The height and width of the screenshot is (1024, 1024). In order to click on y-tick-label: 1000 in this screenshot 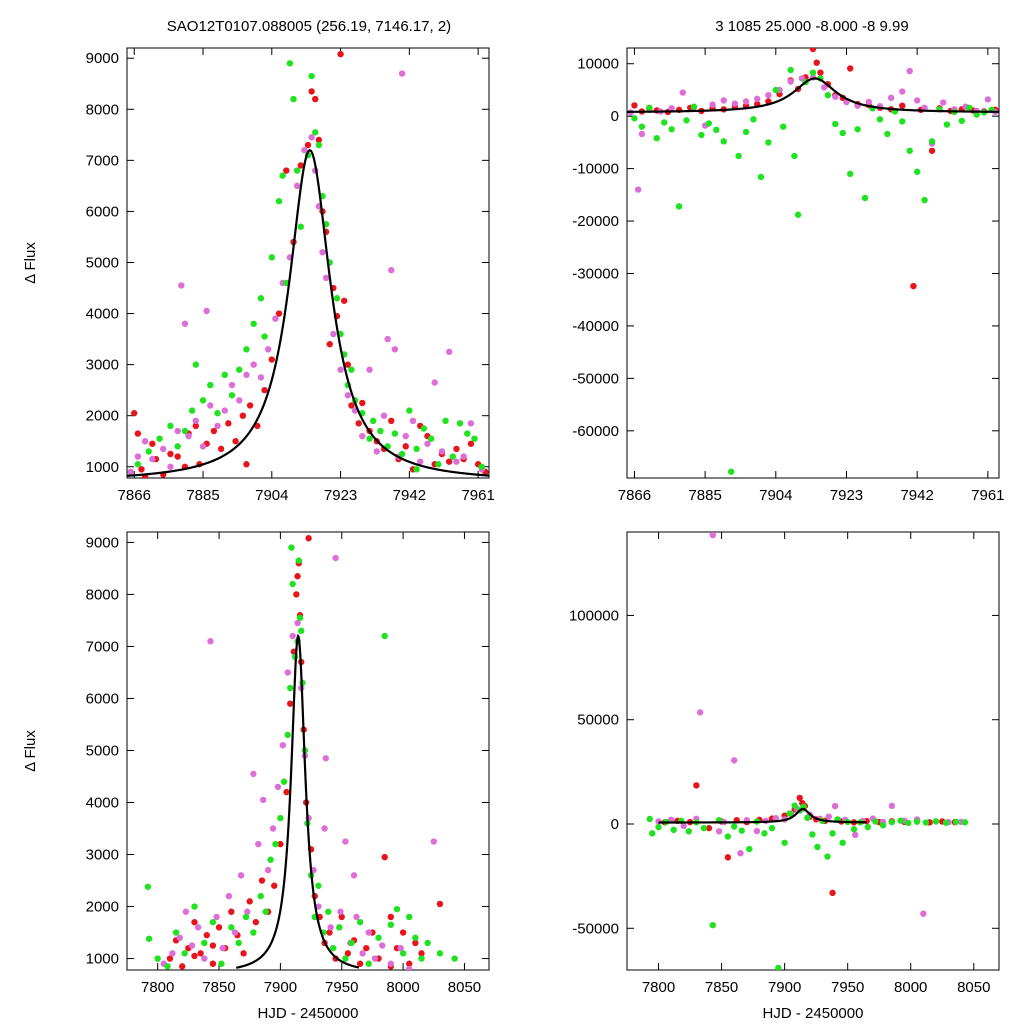, I will do `click(102, 467)`.